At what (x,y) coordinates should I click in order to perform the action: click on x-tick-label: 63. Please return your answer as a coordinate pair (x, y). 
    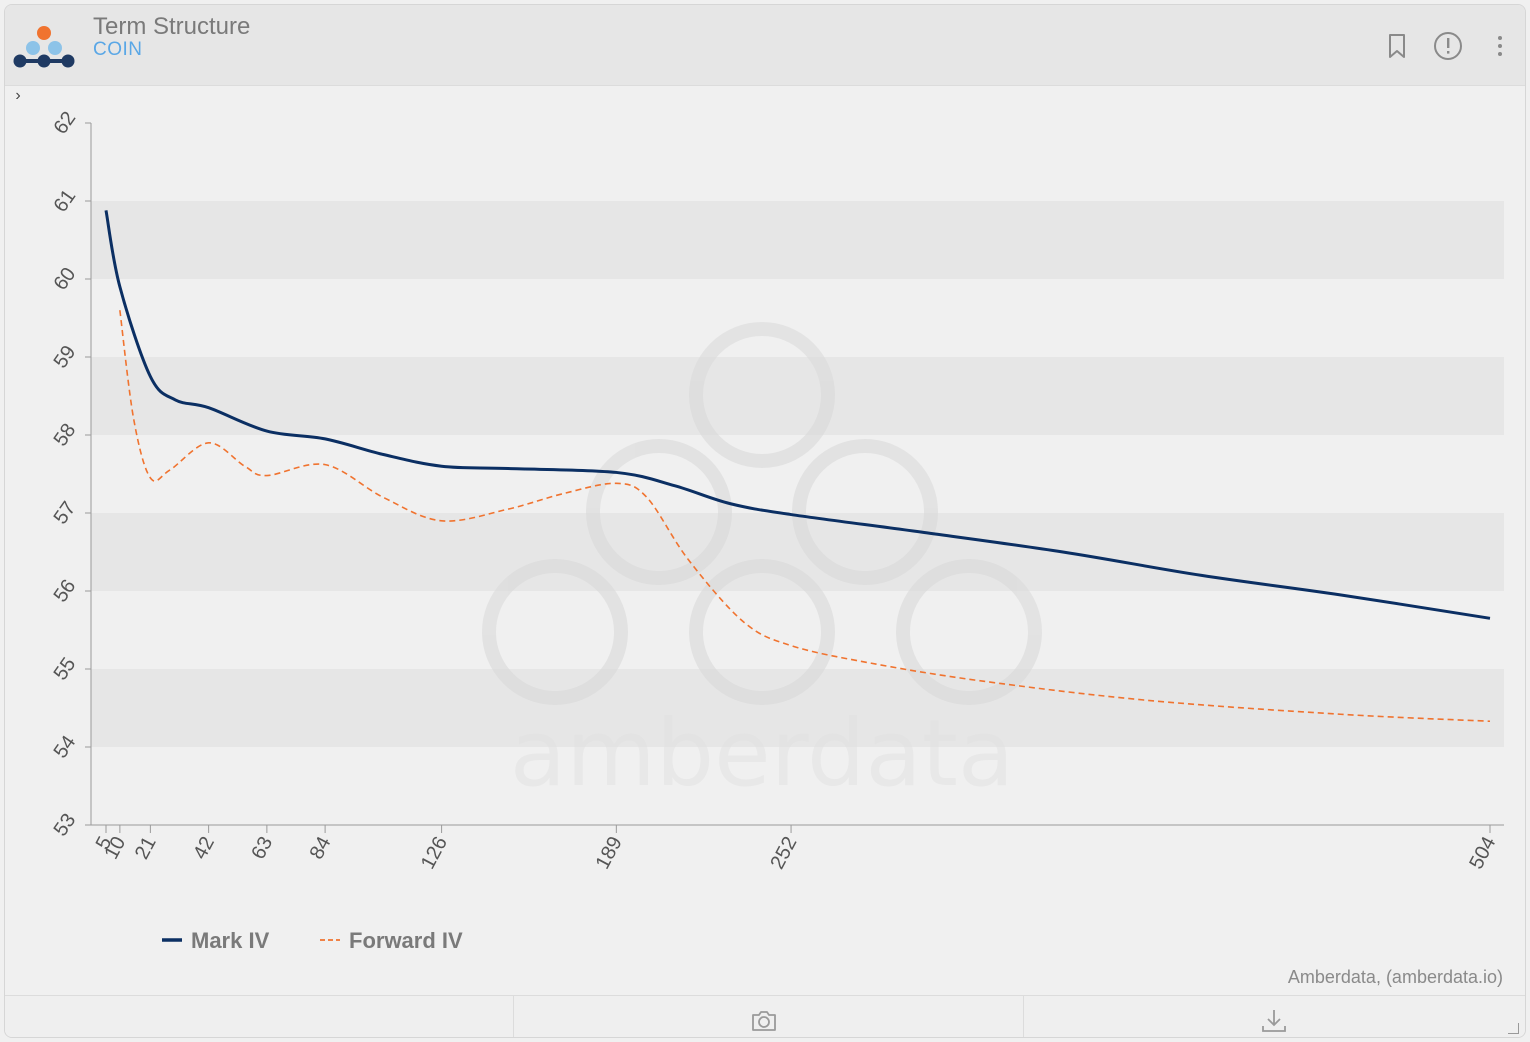
    Looking at the image, I should click on (262, 848).